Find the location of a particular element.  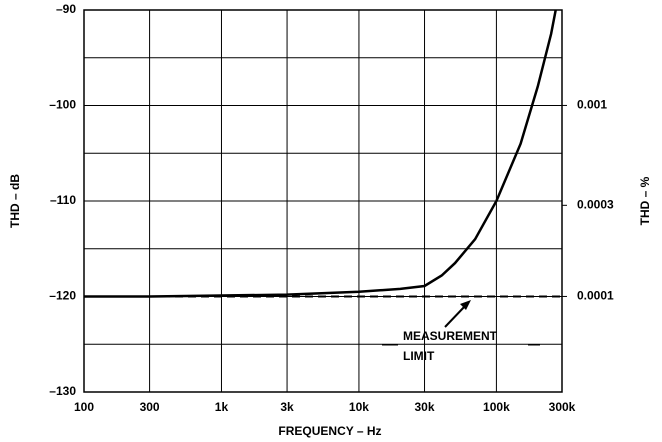

x-tick-label: 30k is located at coordinates (425, 407).